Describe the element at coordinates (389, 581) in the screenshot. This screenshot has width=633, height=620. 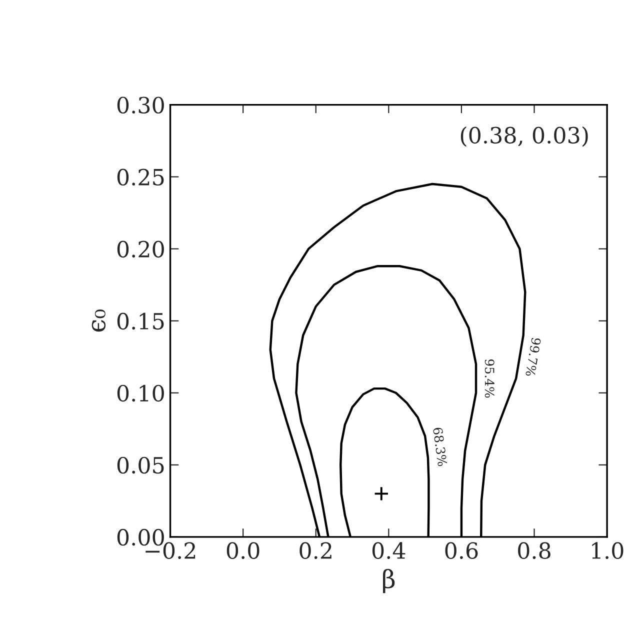
I see `x-axis-title: β` at that location.